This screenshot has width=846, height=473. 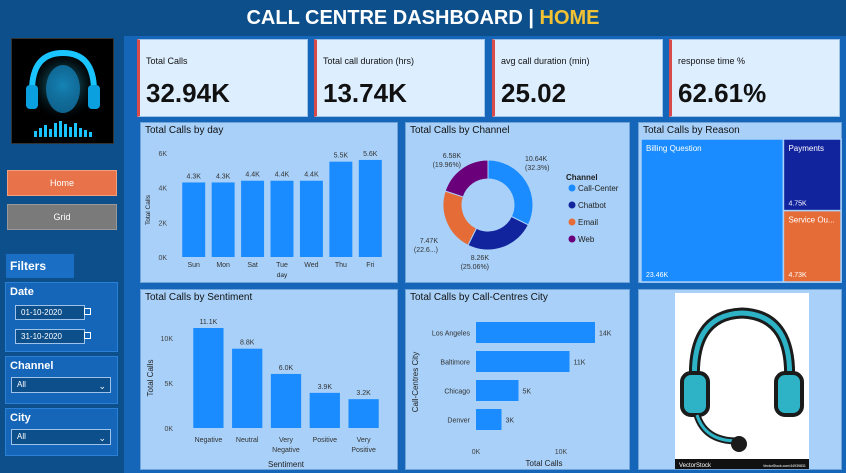 I want to click on channel-filter-label: Channel, so click(x=32, y=366).